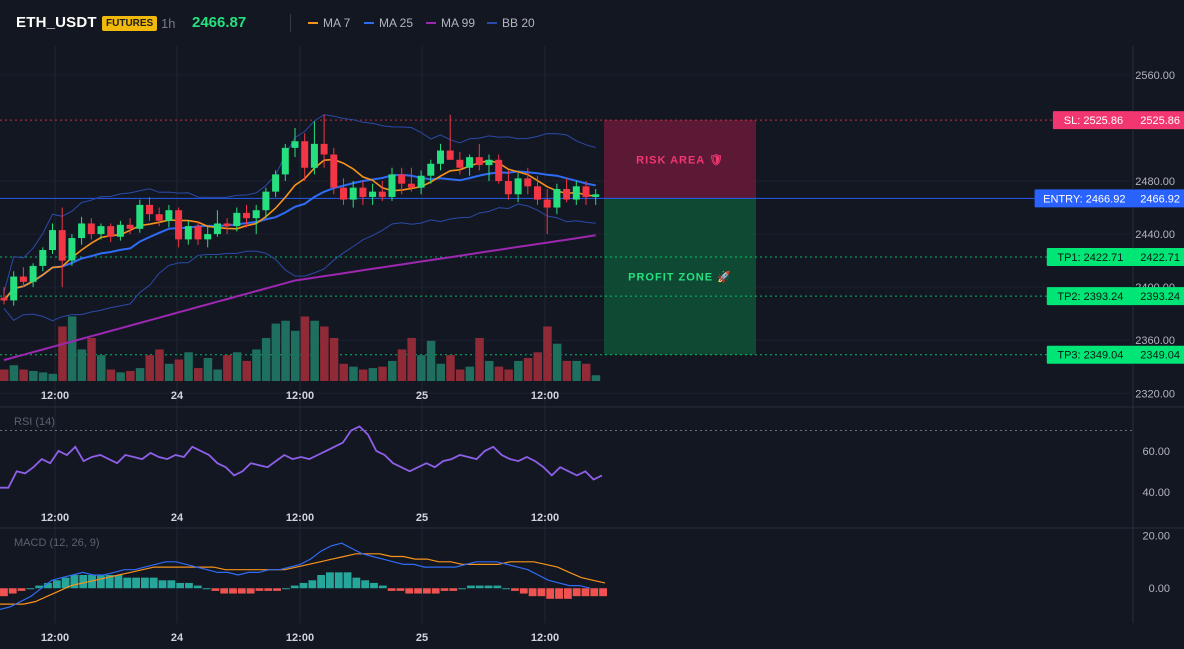  What do you see at coordinates (396, 23) in the screenshot?
I see `legend-ma25-label: MA 25` at bounding box center [396, 23].